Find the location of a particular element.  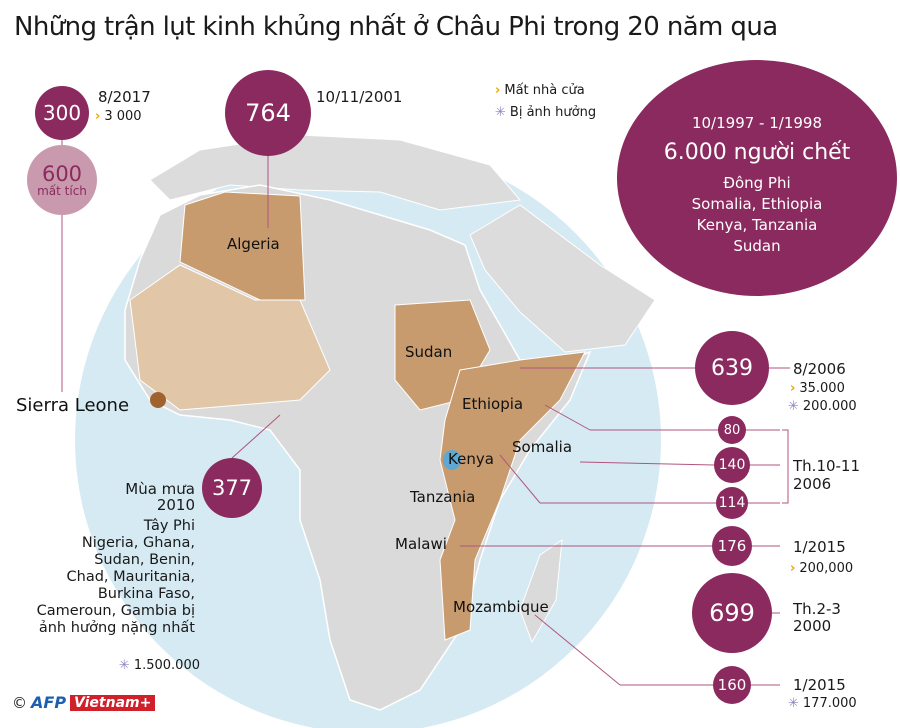

mozambique-2015-affected: ✳ 177.000 is located at coordinates (822, 704).